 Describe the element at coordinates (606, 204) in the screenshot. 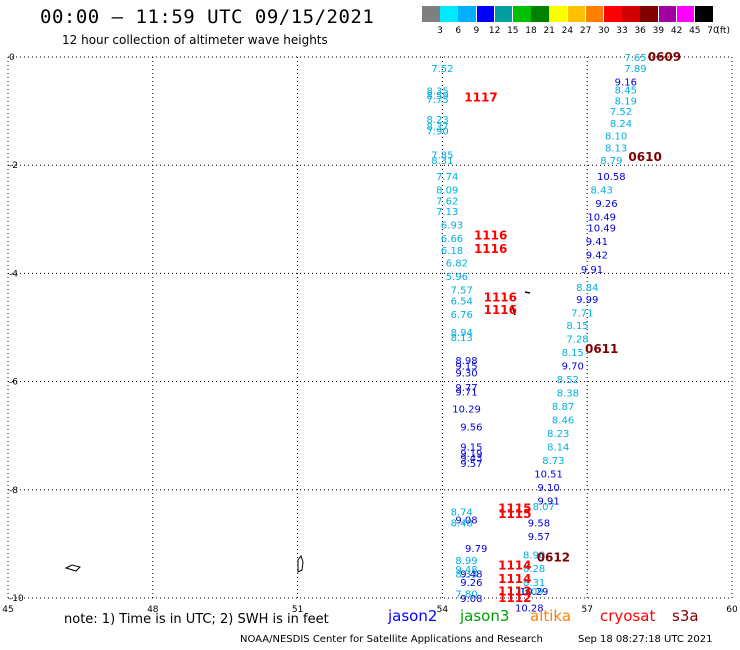

I see `wave-height-label: 9.26` at that location.